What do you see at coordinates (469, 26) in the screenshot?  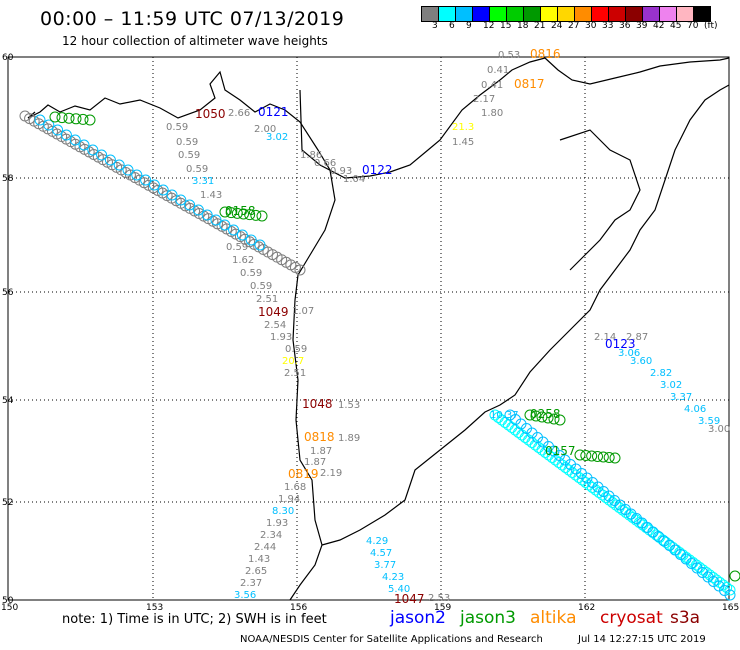 I see `scale-label: 9` at bounding box center [469, 26].